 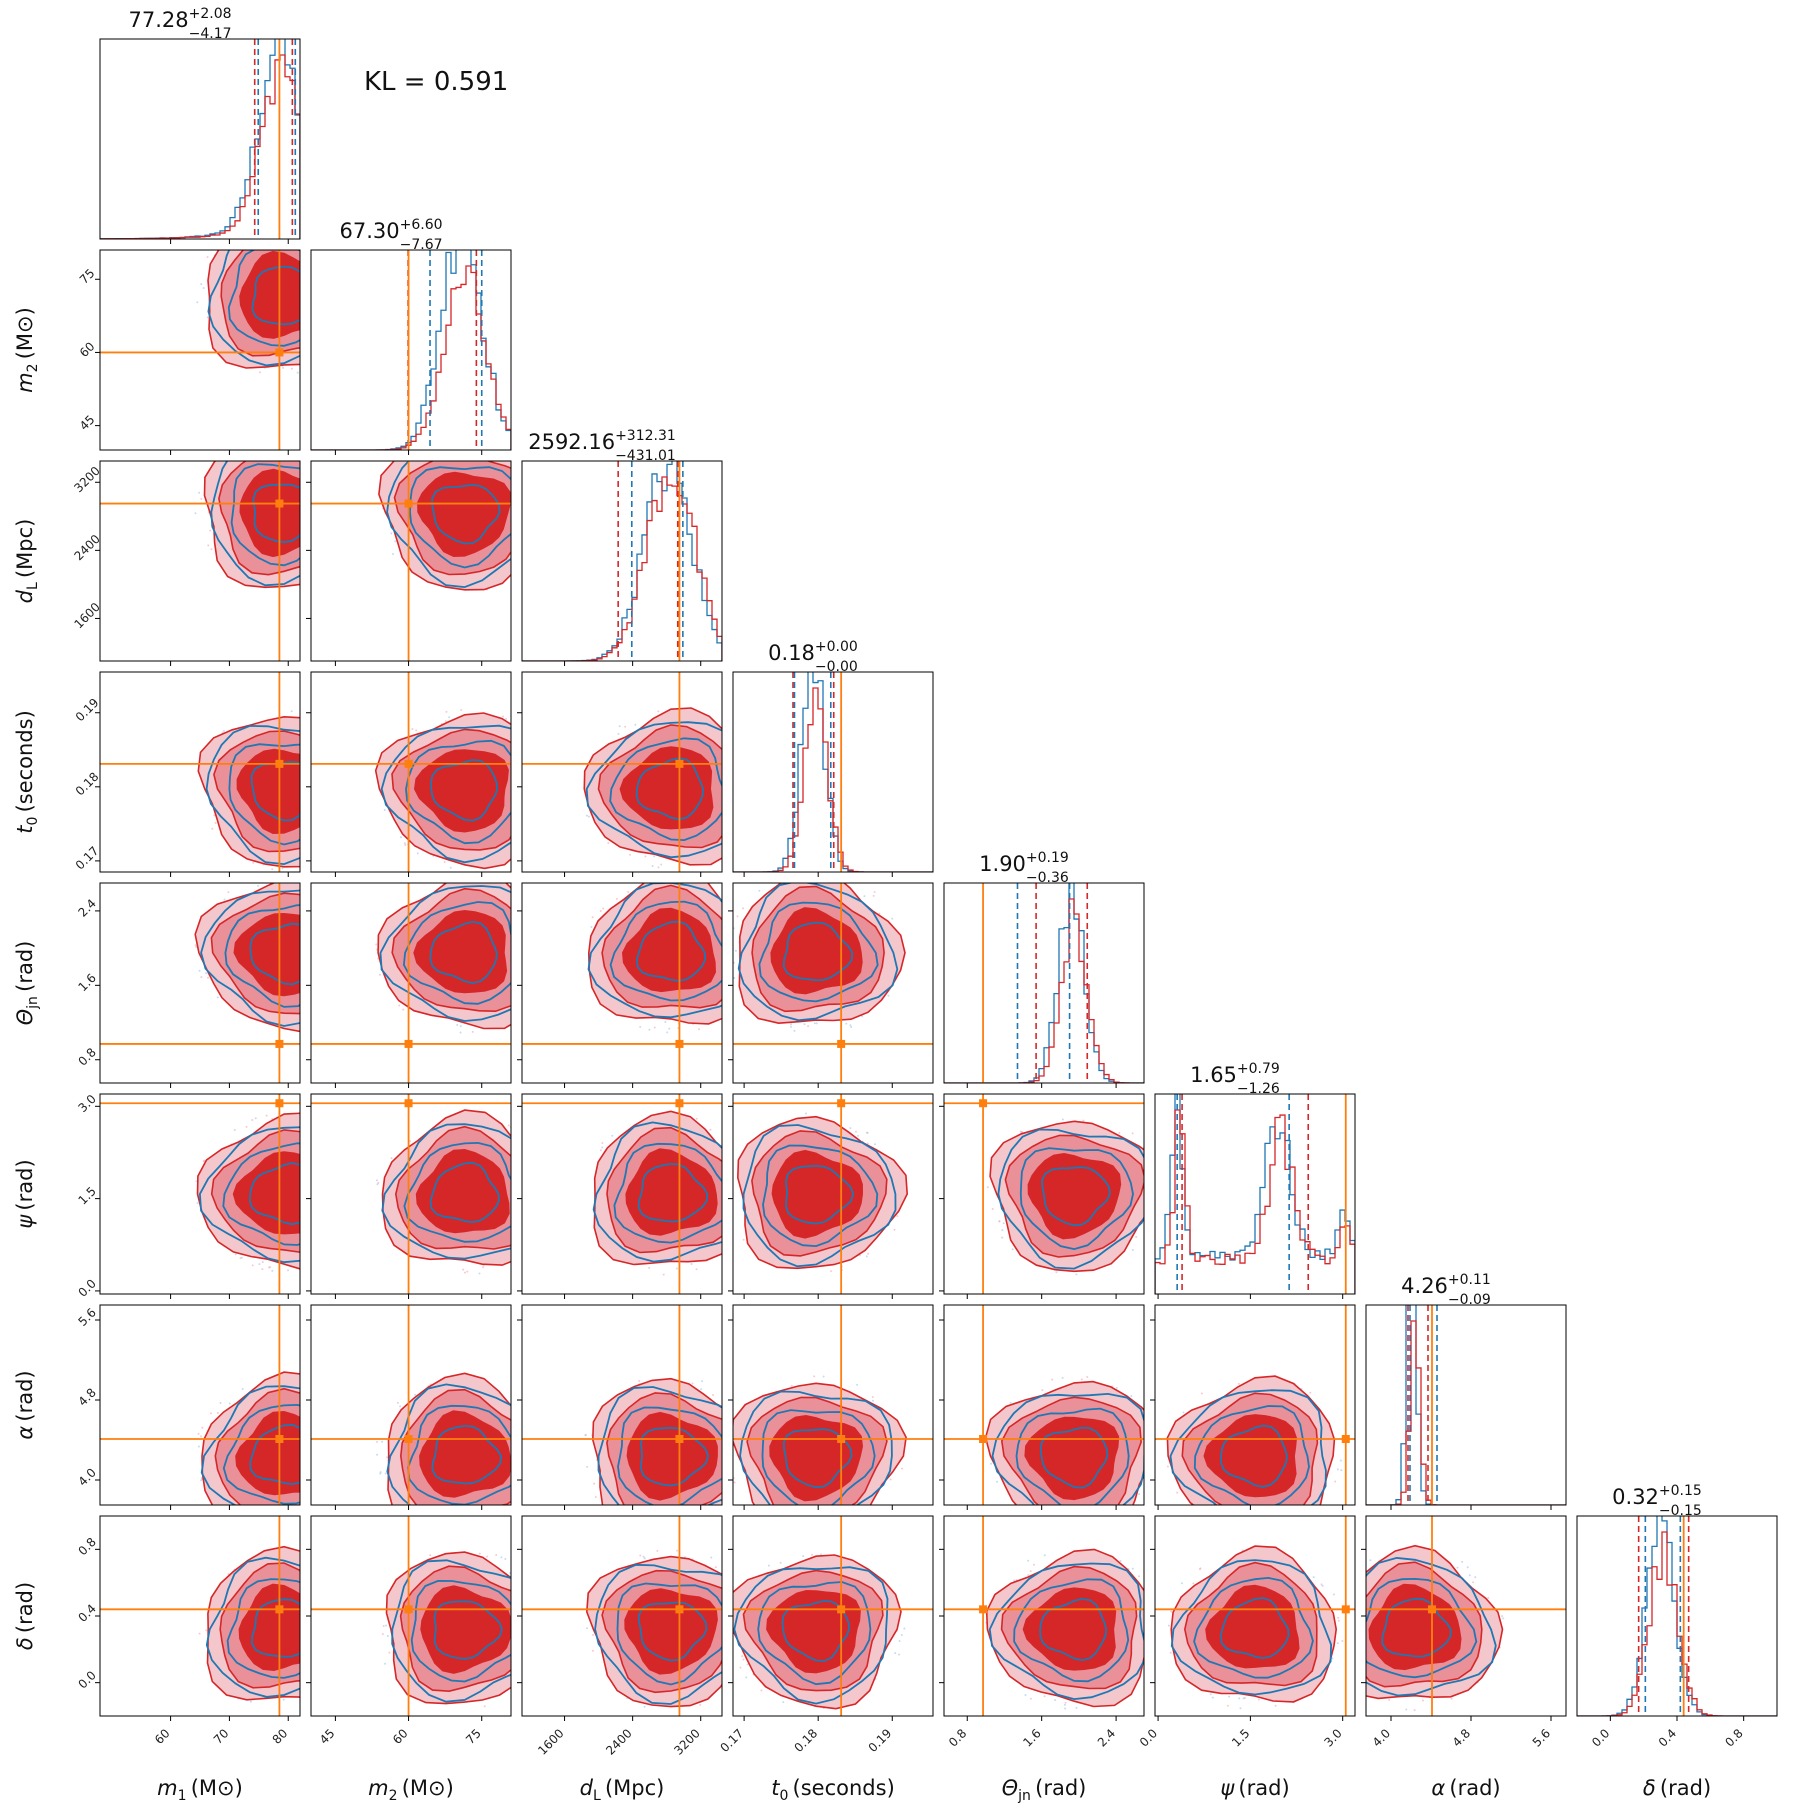 I want to click on title-minus: −0.36, so click(x=1047, y=878).